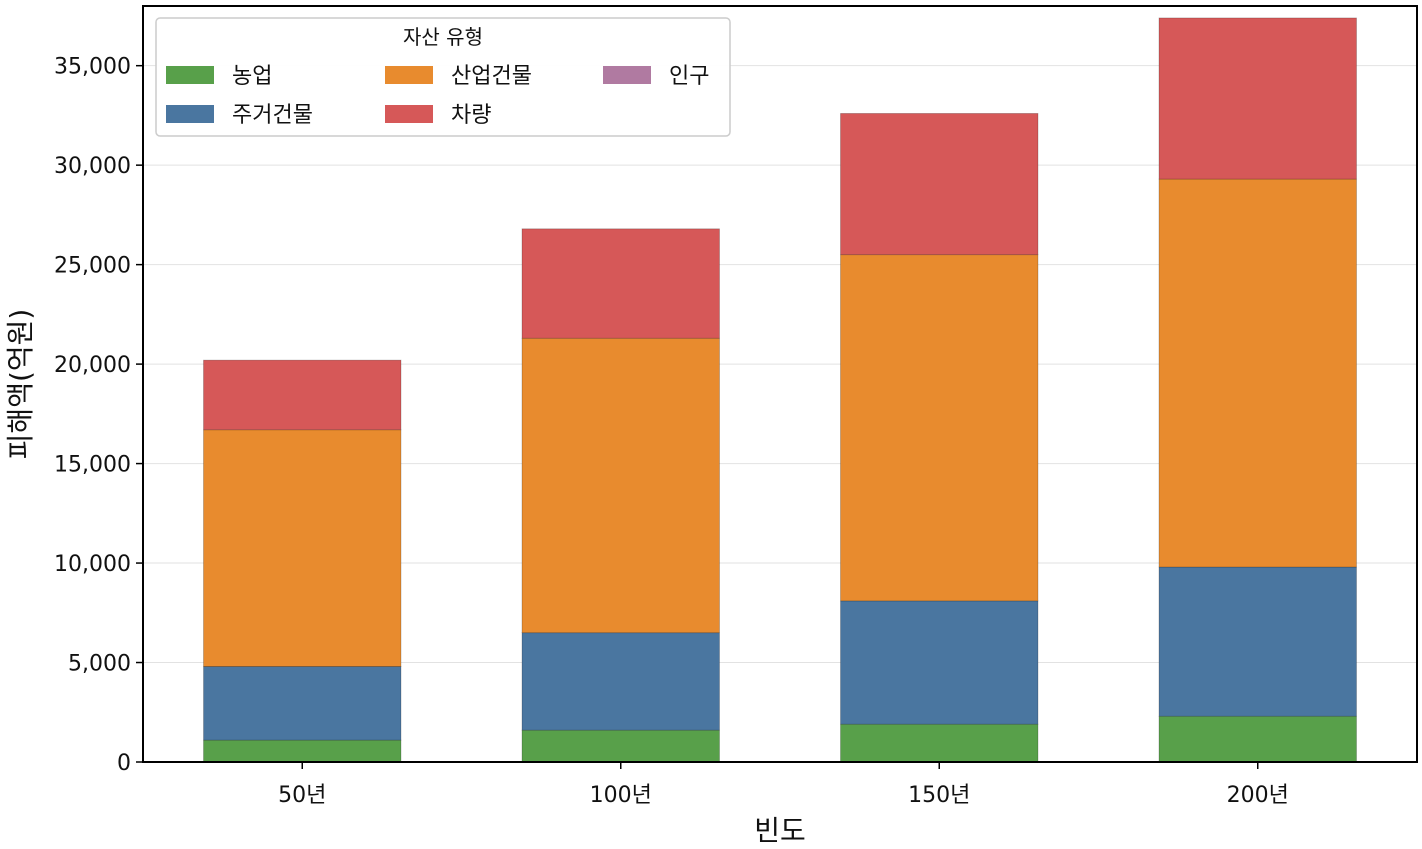 The image size is (1422, 849). I want to click on legend-label: 농업, so click(252, 76).